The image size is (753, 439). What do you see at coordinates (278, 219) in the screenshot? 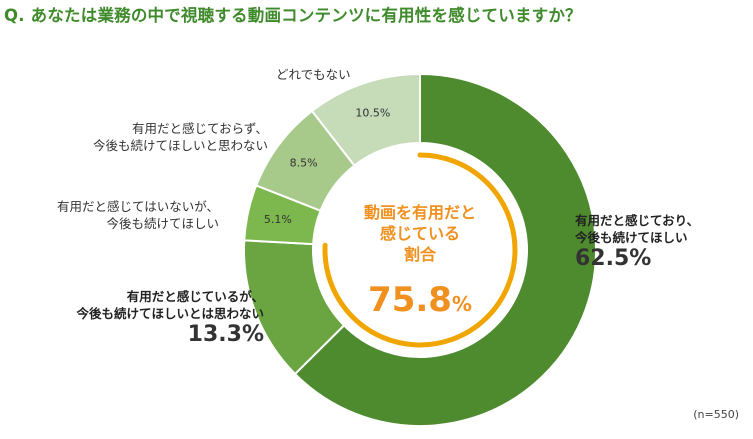
I see `slice-value-2: 5.1%` at bounding box center [278, 219].